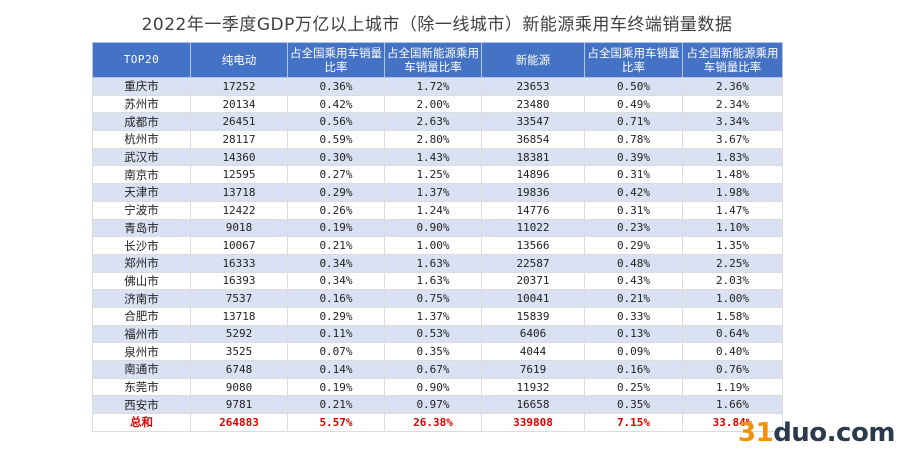 The width and height of the screenshot is (900, 453). Describe the element at coordinates (437, 192) in the screenshot. I see `table-row: 天津市 13718 0.29% 1.37% 19836 0.42% 1.98%` at that location.